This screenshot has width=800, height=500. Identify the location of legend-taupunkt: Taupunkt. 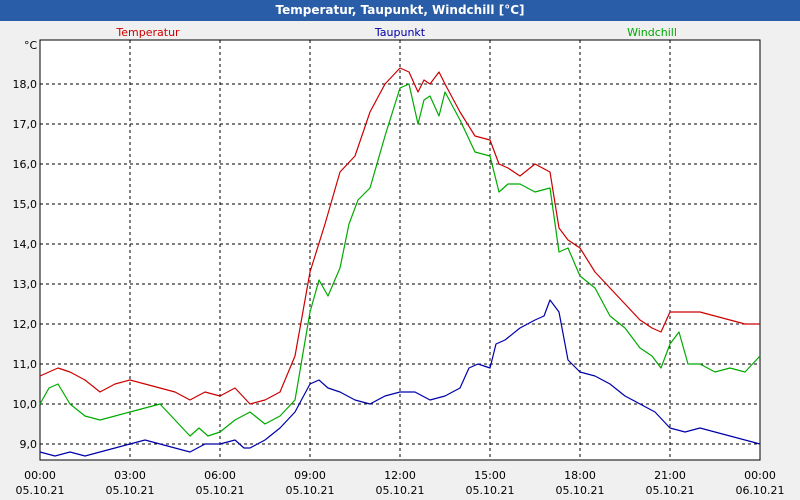
(400, 32).